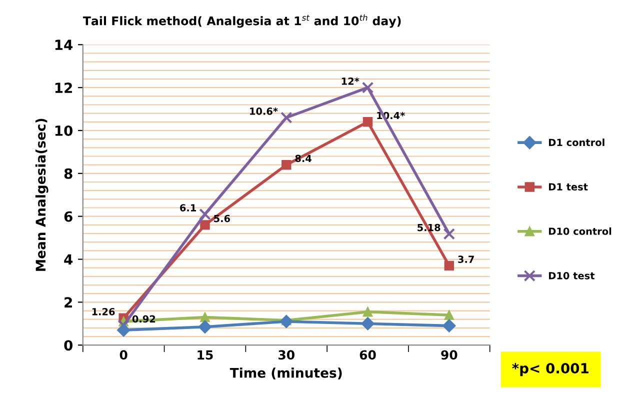  What do you see at coordinates (568, 187) in the screenshot?
I see `legend-label: D1 test` at bounding box center [568, 187].